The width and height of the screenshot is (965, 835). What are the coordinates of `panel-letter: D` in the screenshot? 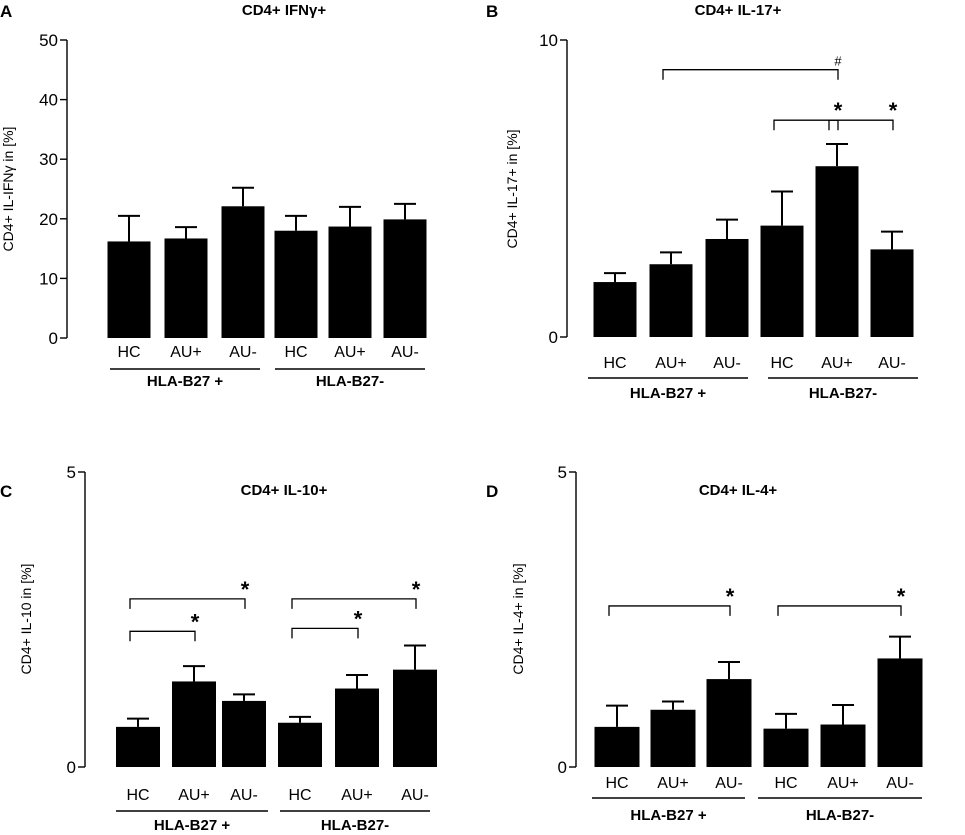 It's located at (492, 491).